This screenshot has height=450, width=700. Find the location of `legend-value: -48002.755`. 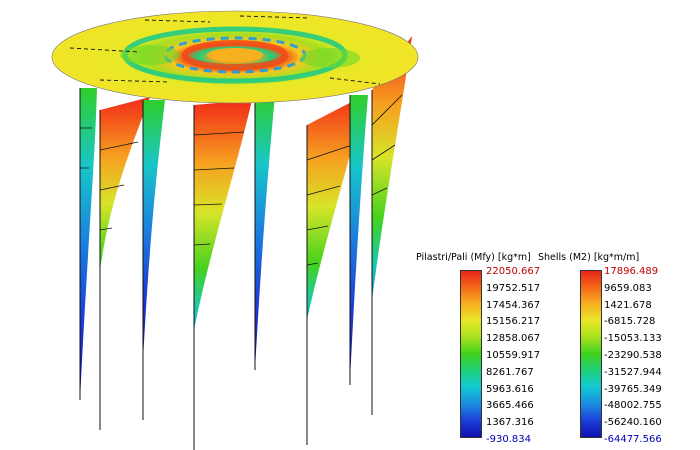

legend-value: -48002.755 is located at coordinates (633, 406).